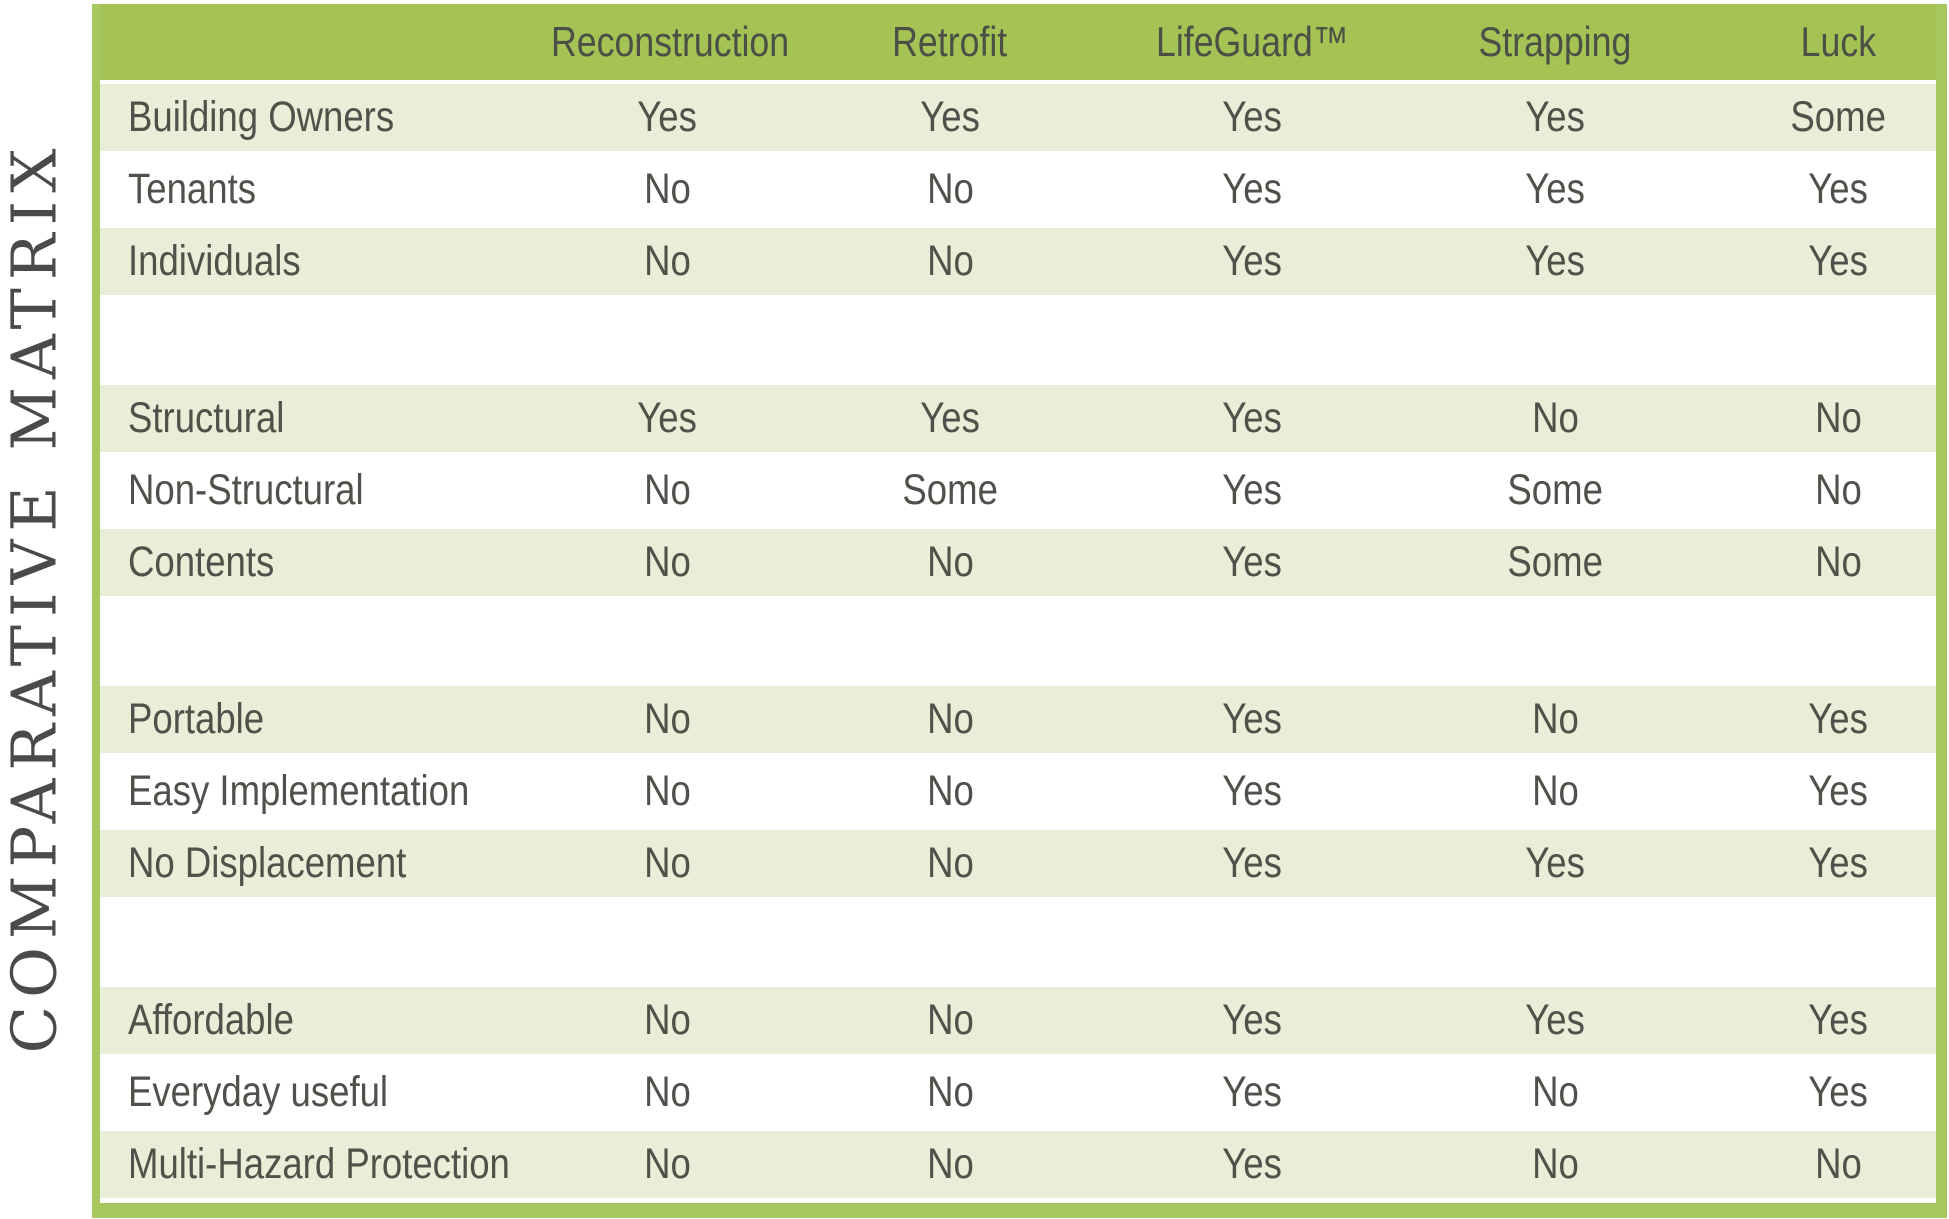  I want to click on row-label: Portable, so click(196, 719).